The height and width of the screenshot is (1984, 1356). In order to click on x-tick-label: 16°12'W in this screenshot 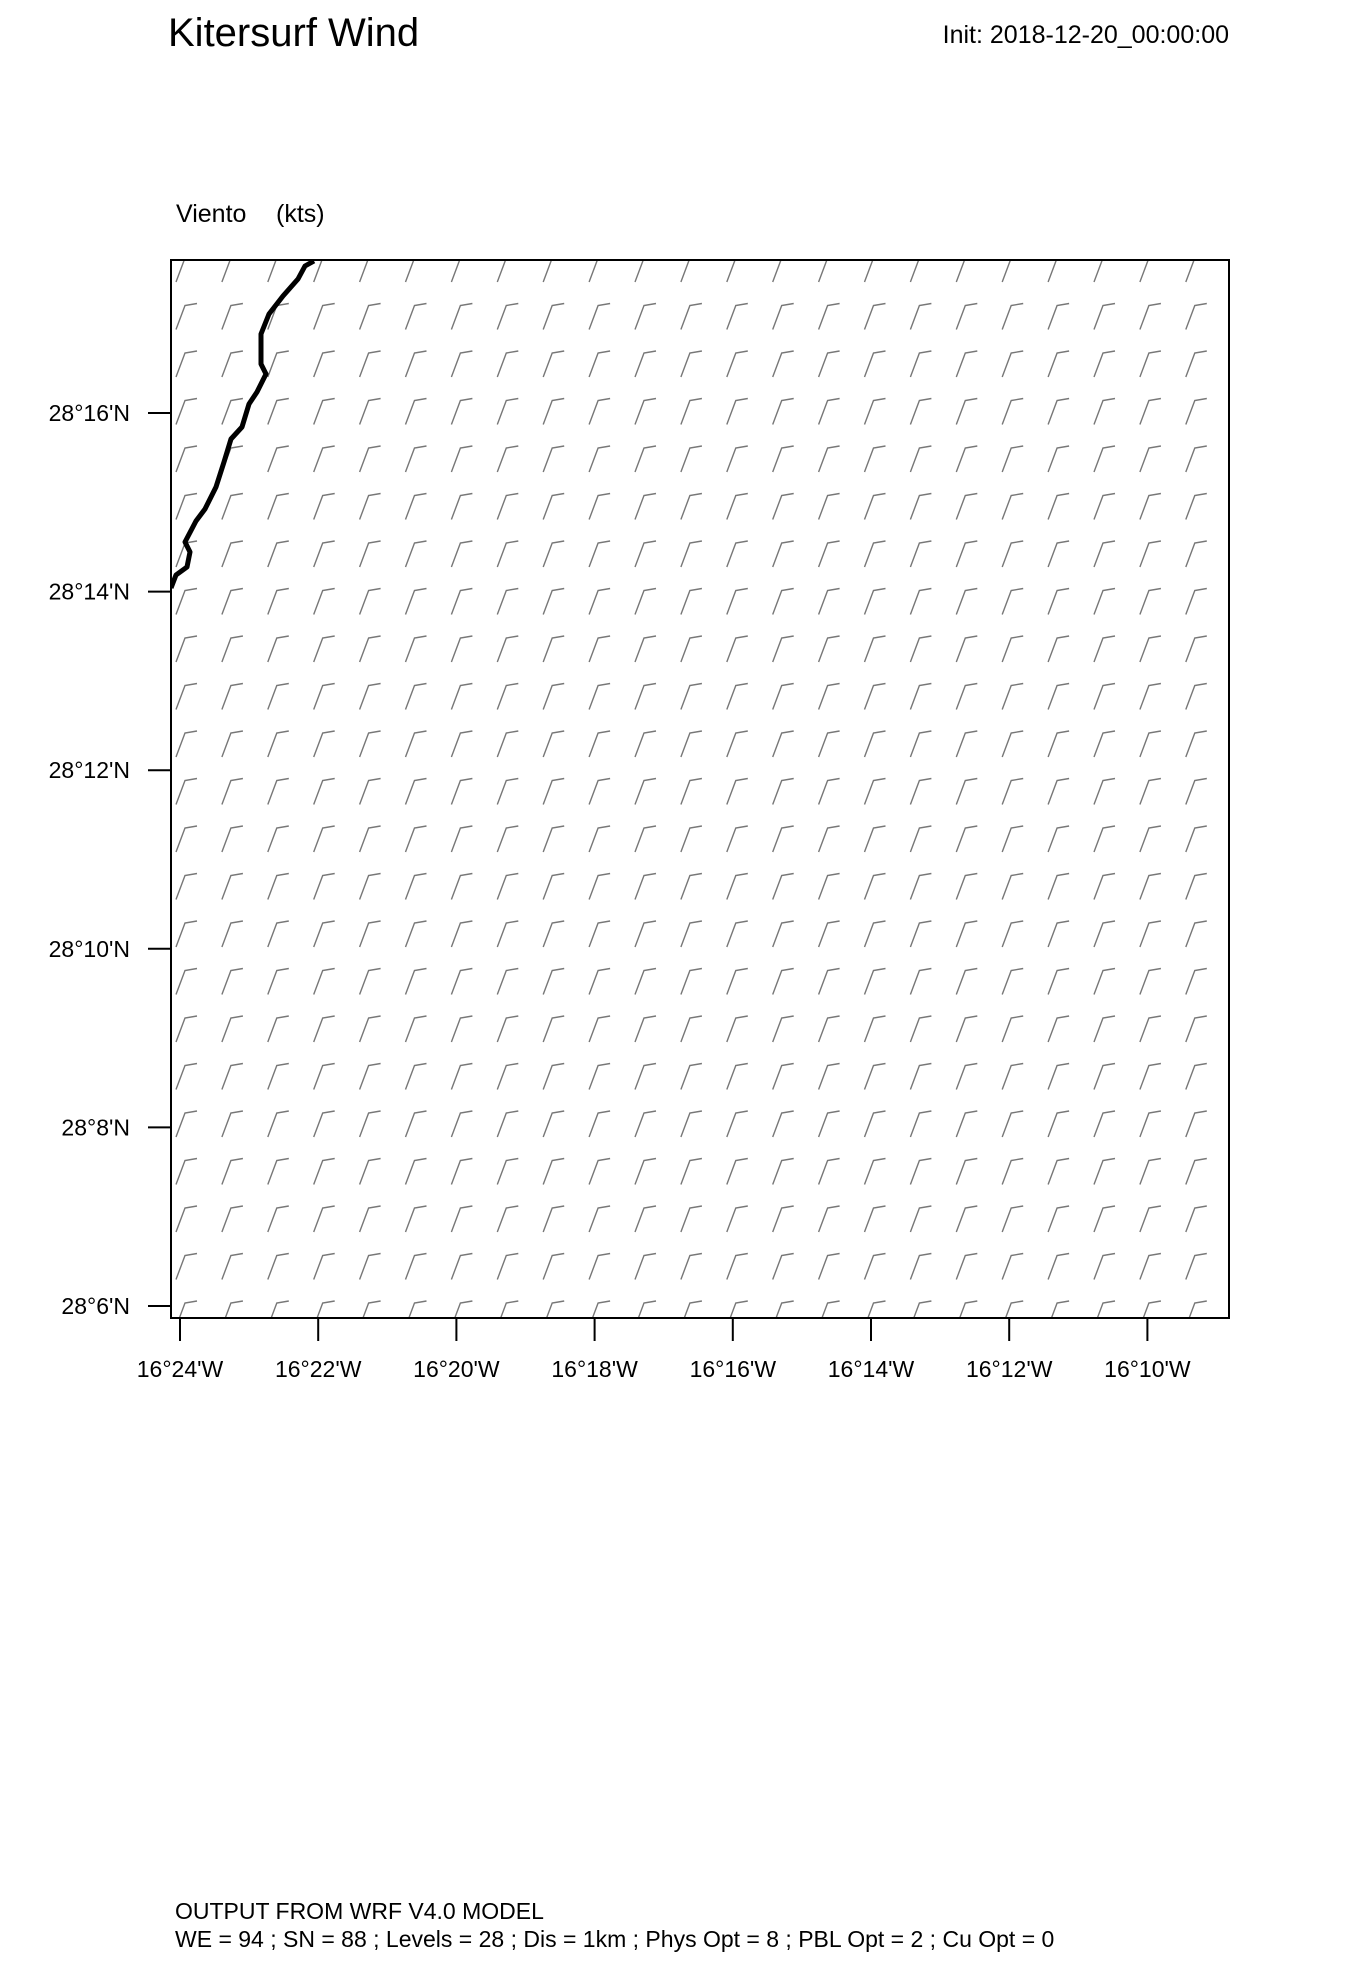, I will do `click(1009, 1369)`.